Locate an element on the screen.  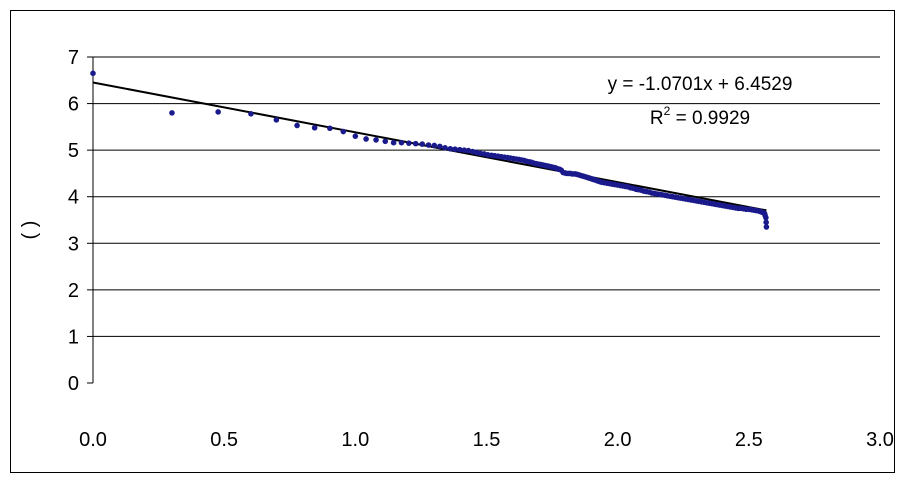
y-axis-tick-labels: 0 1 2 3 4 5 6 7 is located at coordinates (73, 221).